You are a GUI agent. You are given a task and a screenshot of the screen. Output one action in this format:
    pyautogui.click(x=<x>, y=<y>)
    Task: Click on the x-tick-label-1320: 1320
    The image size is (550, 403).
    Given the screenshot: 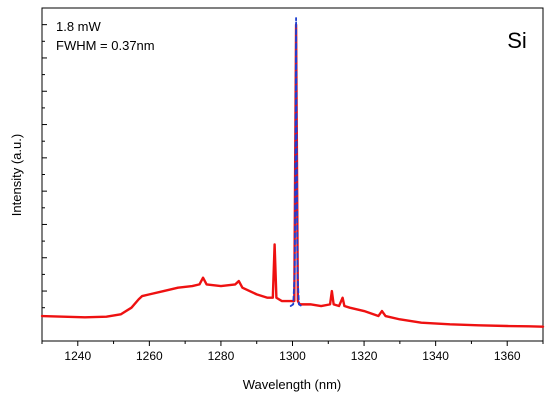 What is the action you would take?
    pyautogui.click(x=364, y=356)
    